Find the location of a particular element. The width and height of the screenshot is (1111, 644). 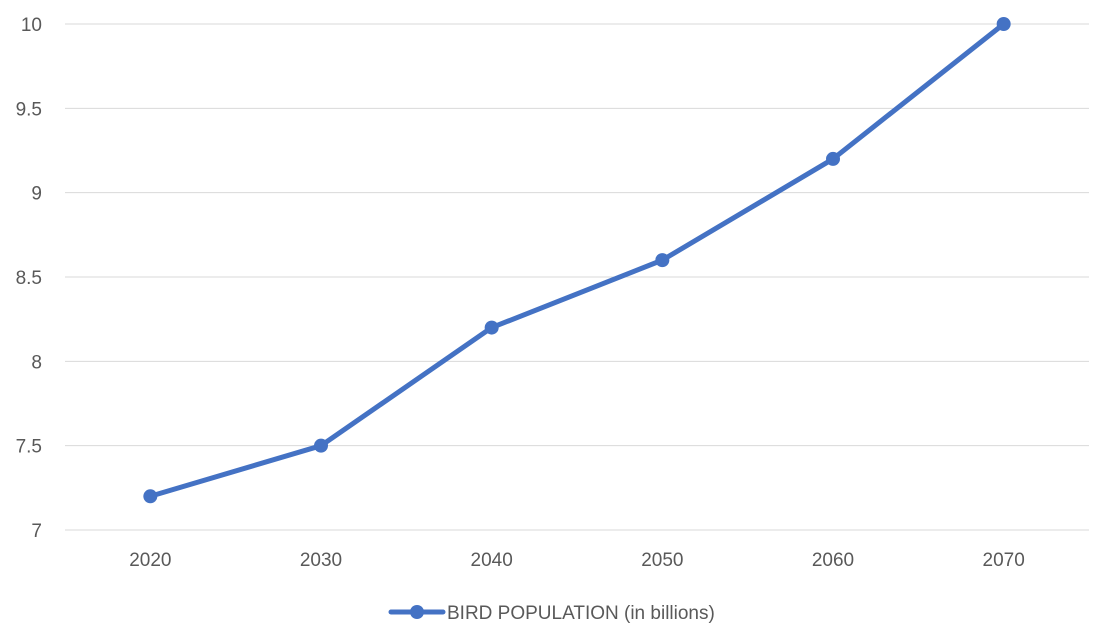

x-tick-label: 2060 is located at coordinates (833, 560).